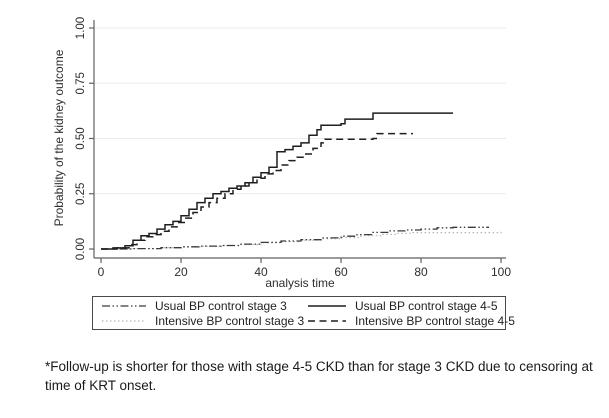 This screenshot has height=418, width=609. I want to click on x-axis-title: analysis time, so click(300, 283).